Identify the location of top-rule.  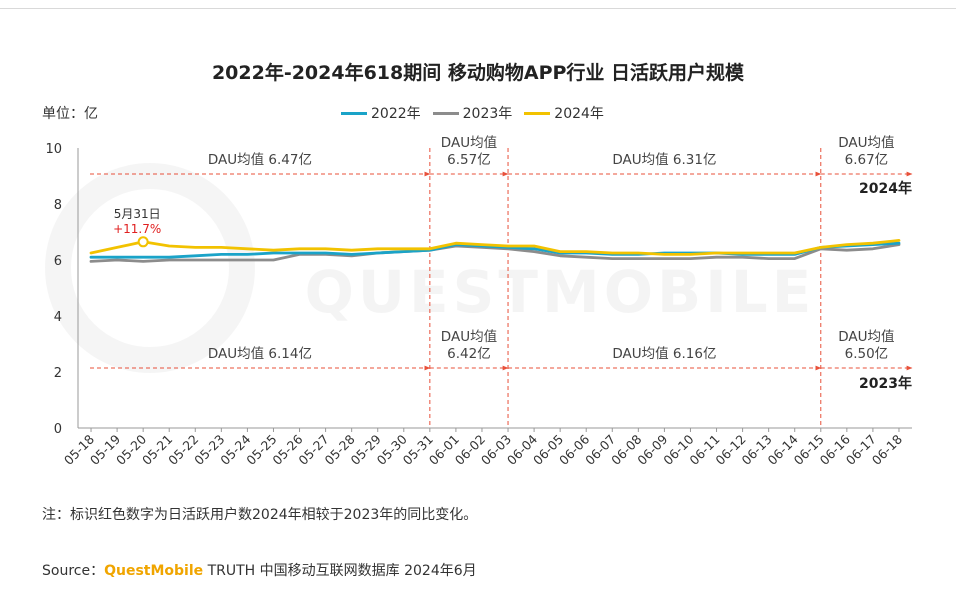
(478, 8).